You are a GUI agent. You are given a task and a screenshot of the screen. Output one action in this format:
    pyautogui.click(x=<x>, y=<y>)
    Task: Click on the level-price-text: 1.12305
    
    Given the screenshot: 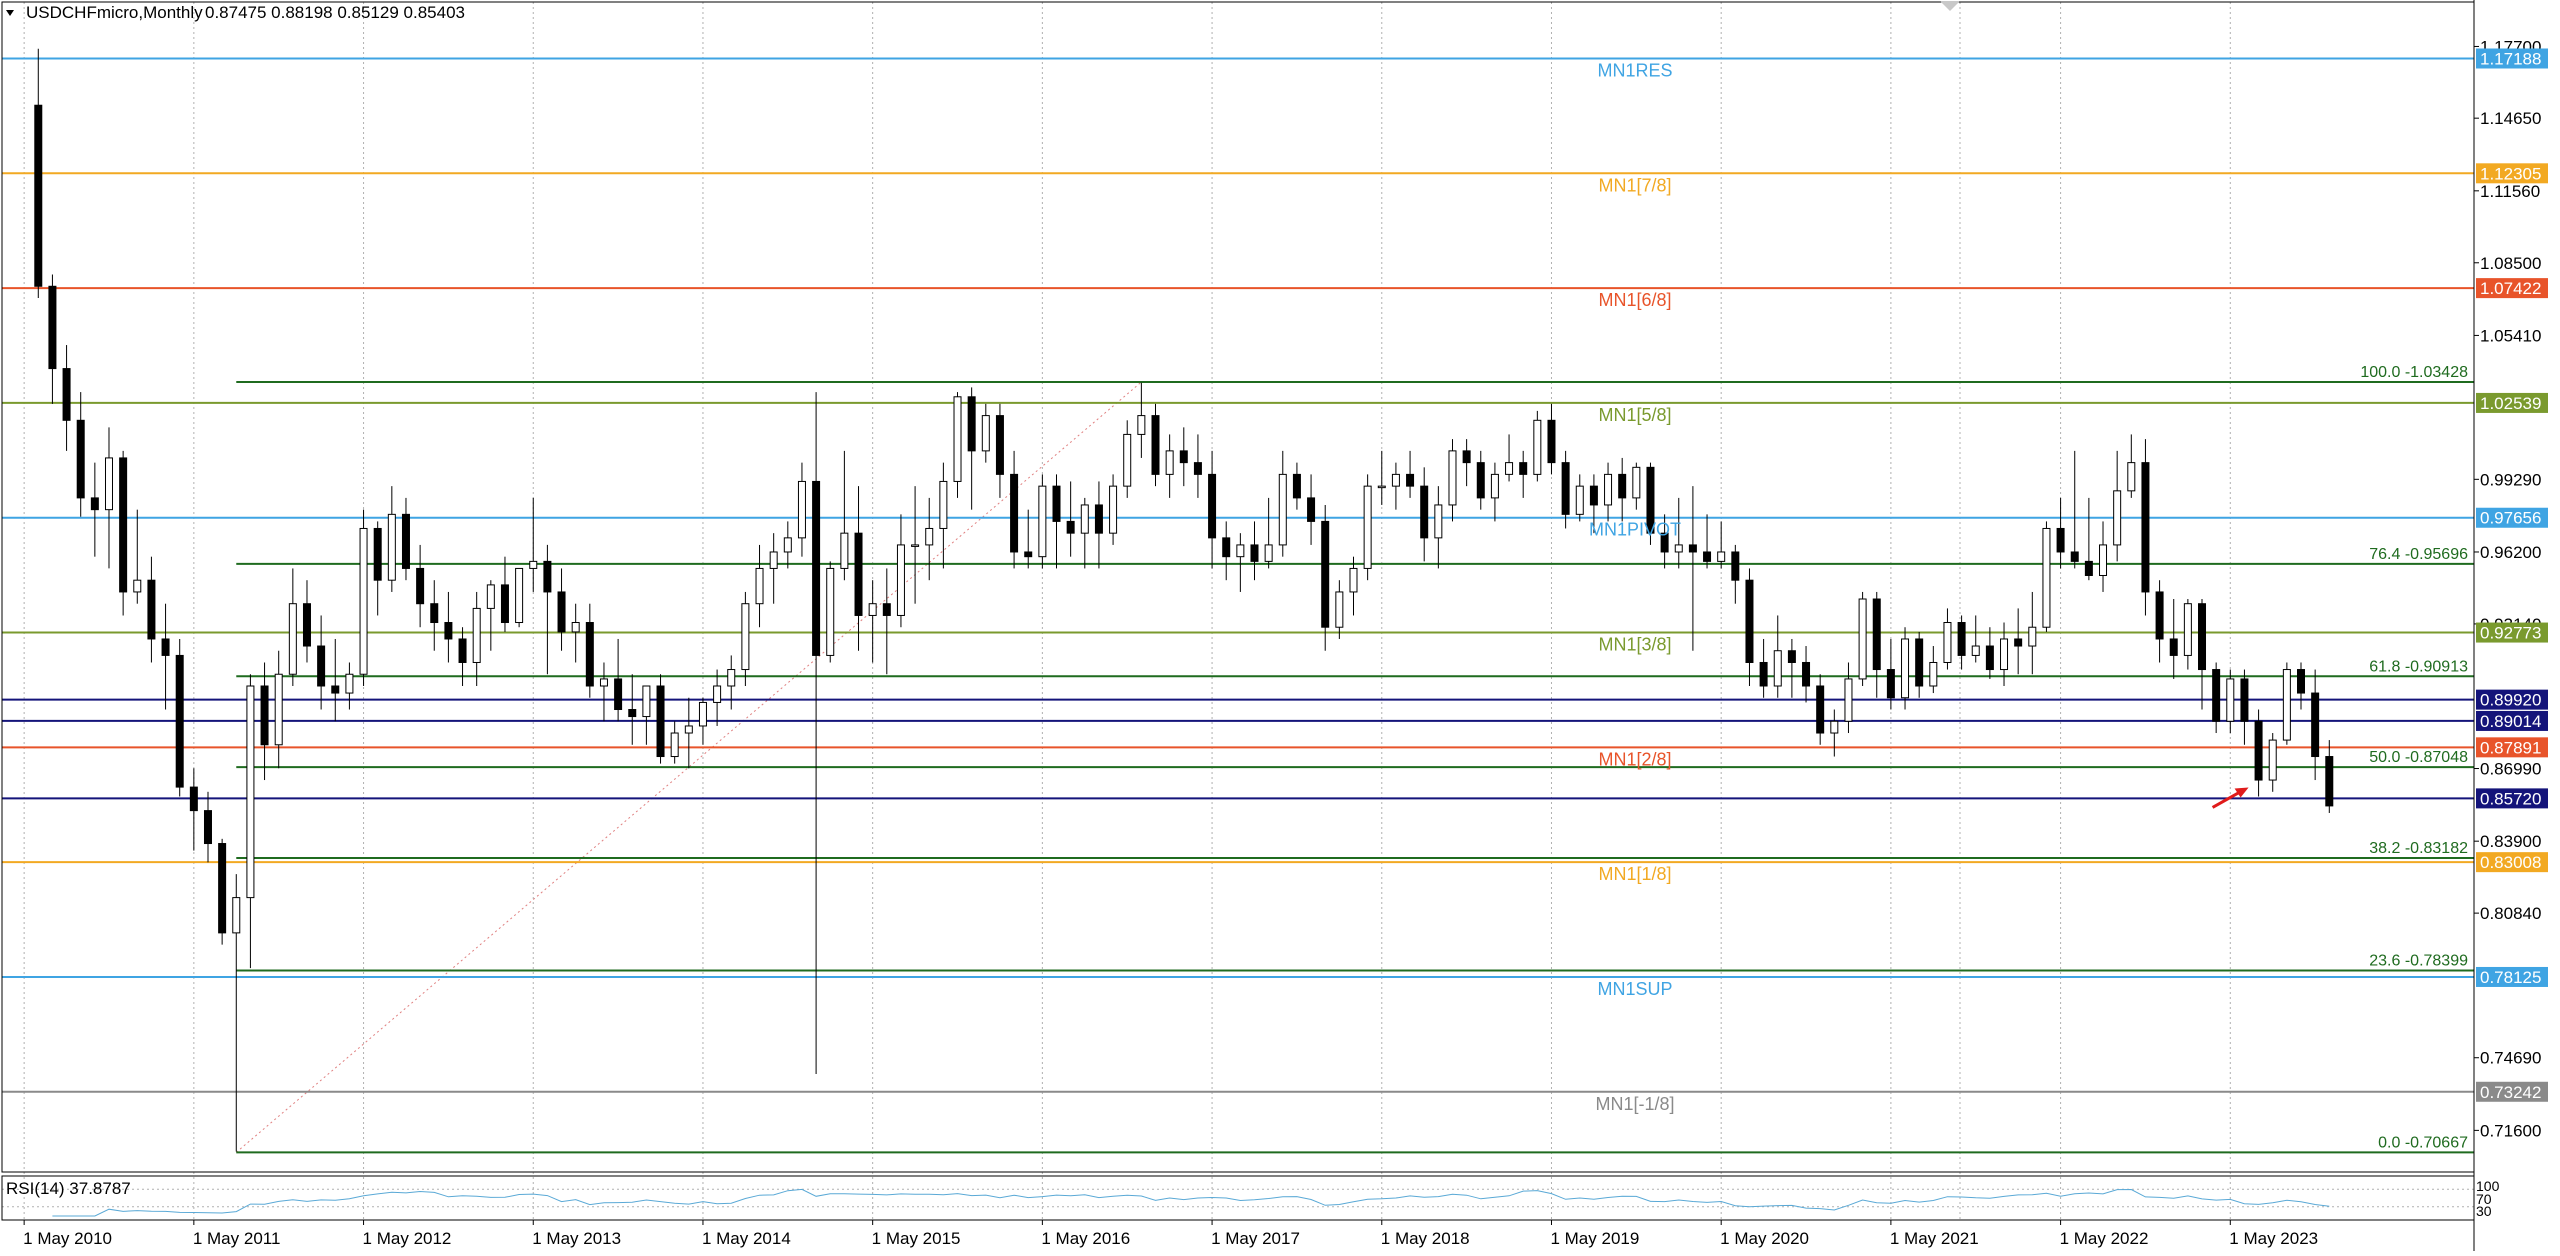 What is the action you would take?
    pyautogui.click(x=2510, y=173)
    